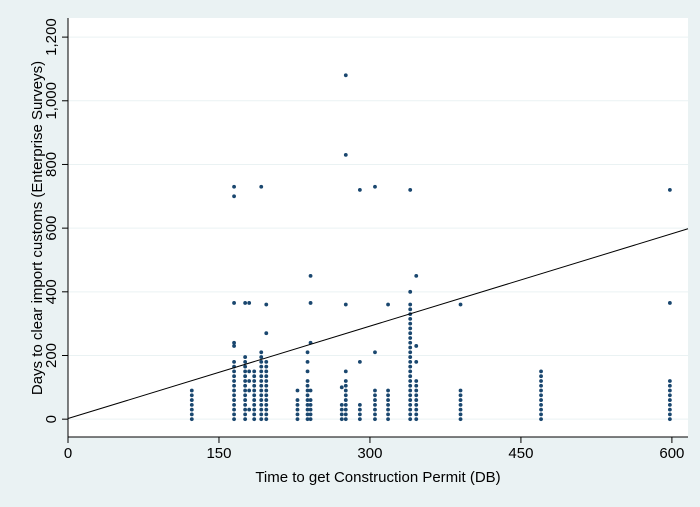 The width and height of the screenshot is (700, 507). Describe the element at coordinates (51, 291) in the screenshot. I see `y-tick-label: 400` at that location.